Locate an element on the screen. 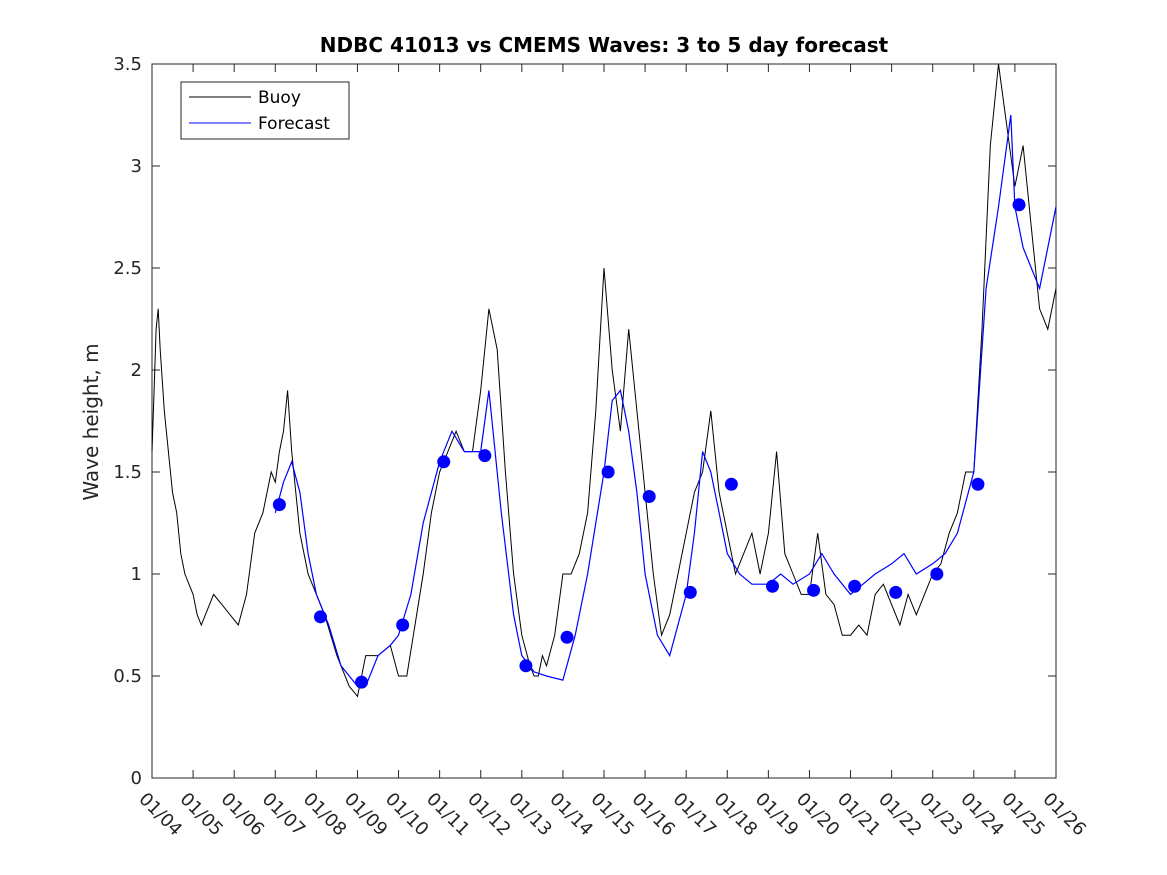 The height and width of the screenshot is (875, 1167). x-tick-label: 01/17 is located at coordinates (695, 815).